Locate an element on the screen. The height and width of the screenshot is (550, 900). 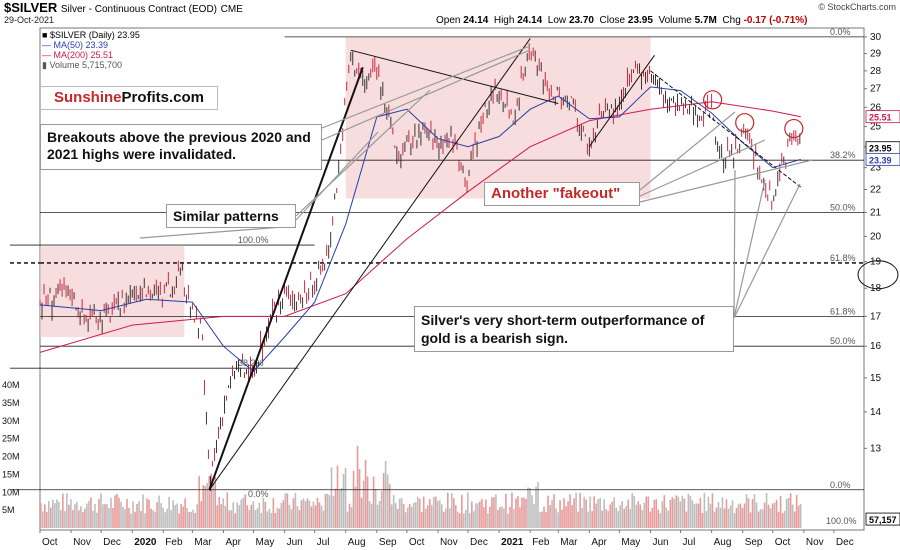
close-value: 23.95 is located at coordinates (640, 20).